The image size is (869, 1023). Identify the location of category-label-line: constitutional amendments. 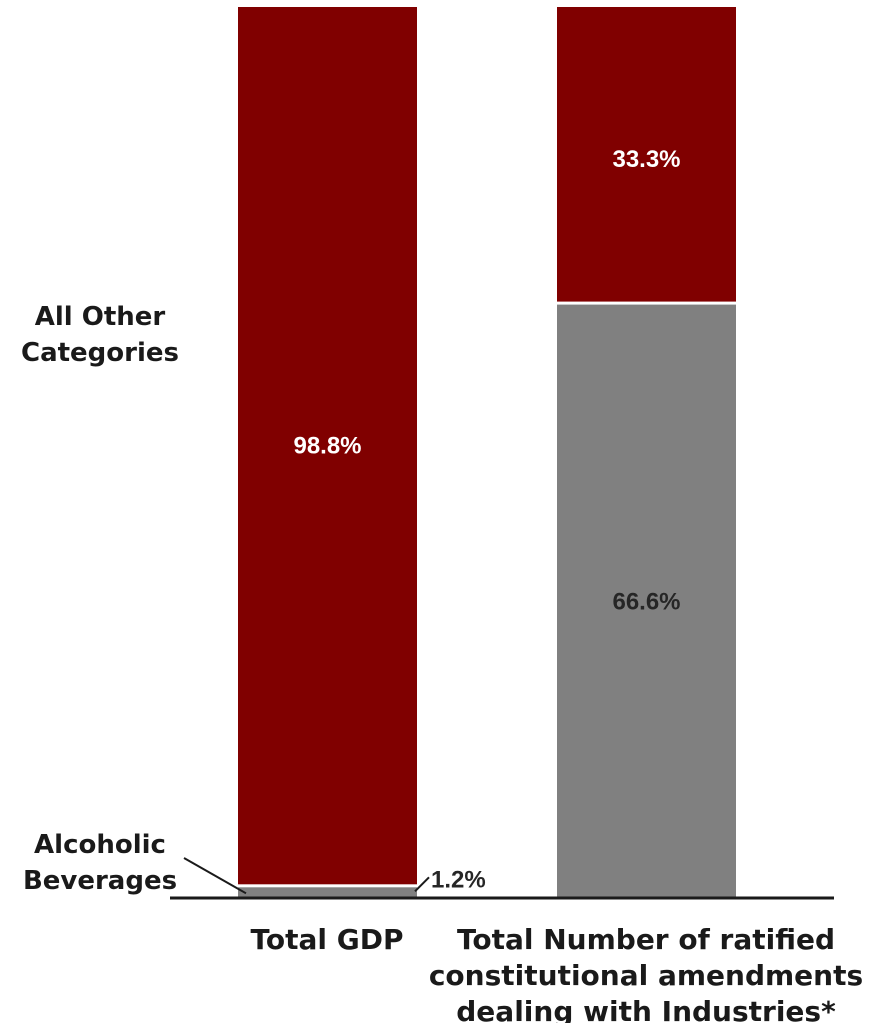
(646, 975).